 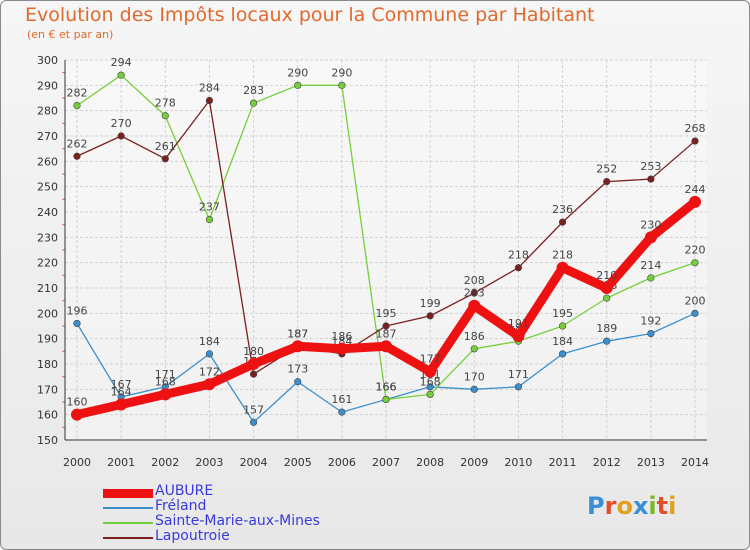 I want to click on x-tick-label: 2003, so click(x=209, y=462).